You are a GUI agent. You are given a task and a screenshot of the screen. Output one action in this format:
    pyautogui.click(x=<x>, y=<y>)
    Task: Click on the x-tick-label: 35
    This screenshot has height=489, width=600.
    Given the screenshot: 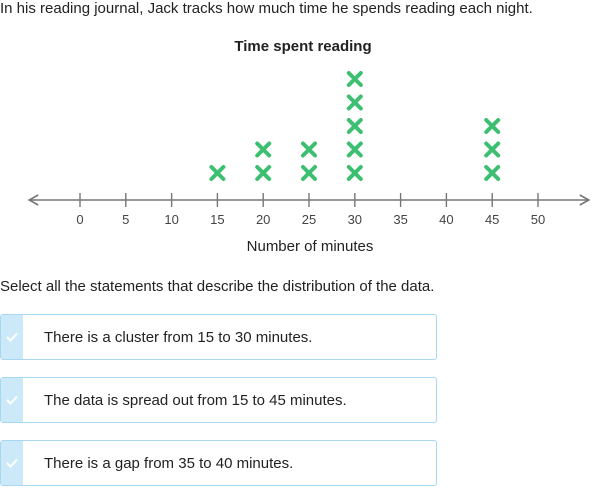 What is the action you would take?
    pyautogui.click(x=400, y=219)
    